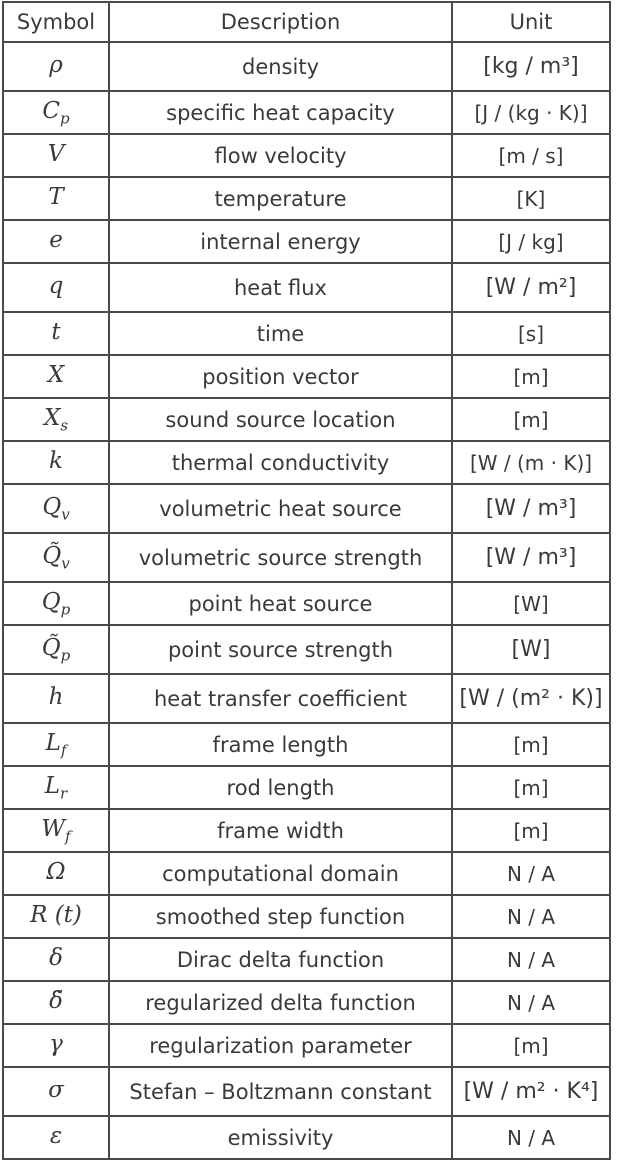 This screenshot has height=1160, width=626. I want to click on symbol: t, so click(56, 331).